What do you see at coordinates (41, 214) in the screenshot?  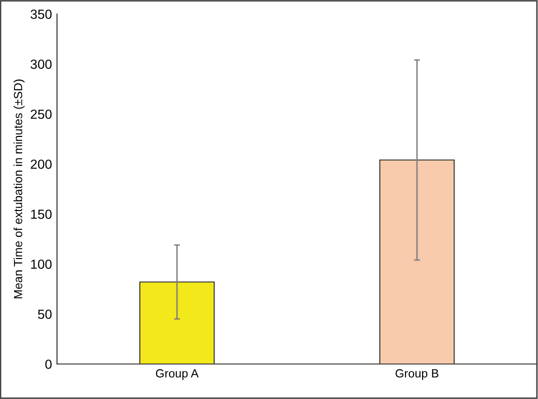 I see `y-tick-label: 150` at bounding box center [41, 214].